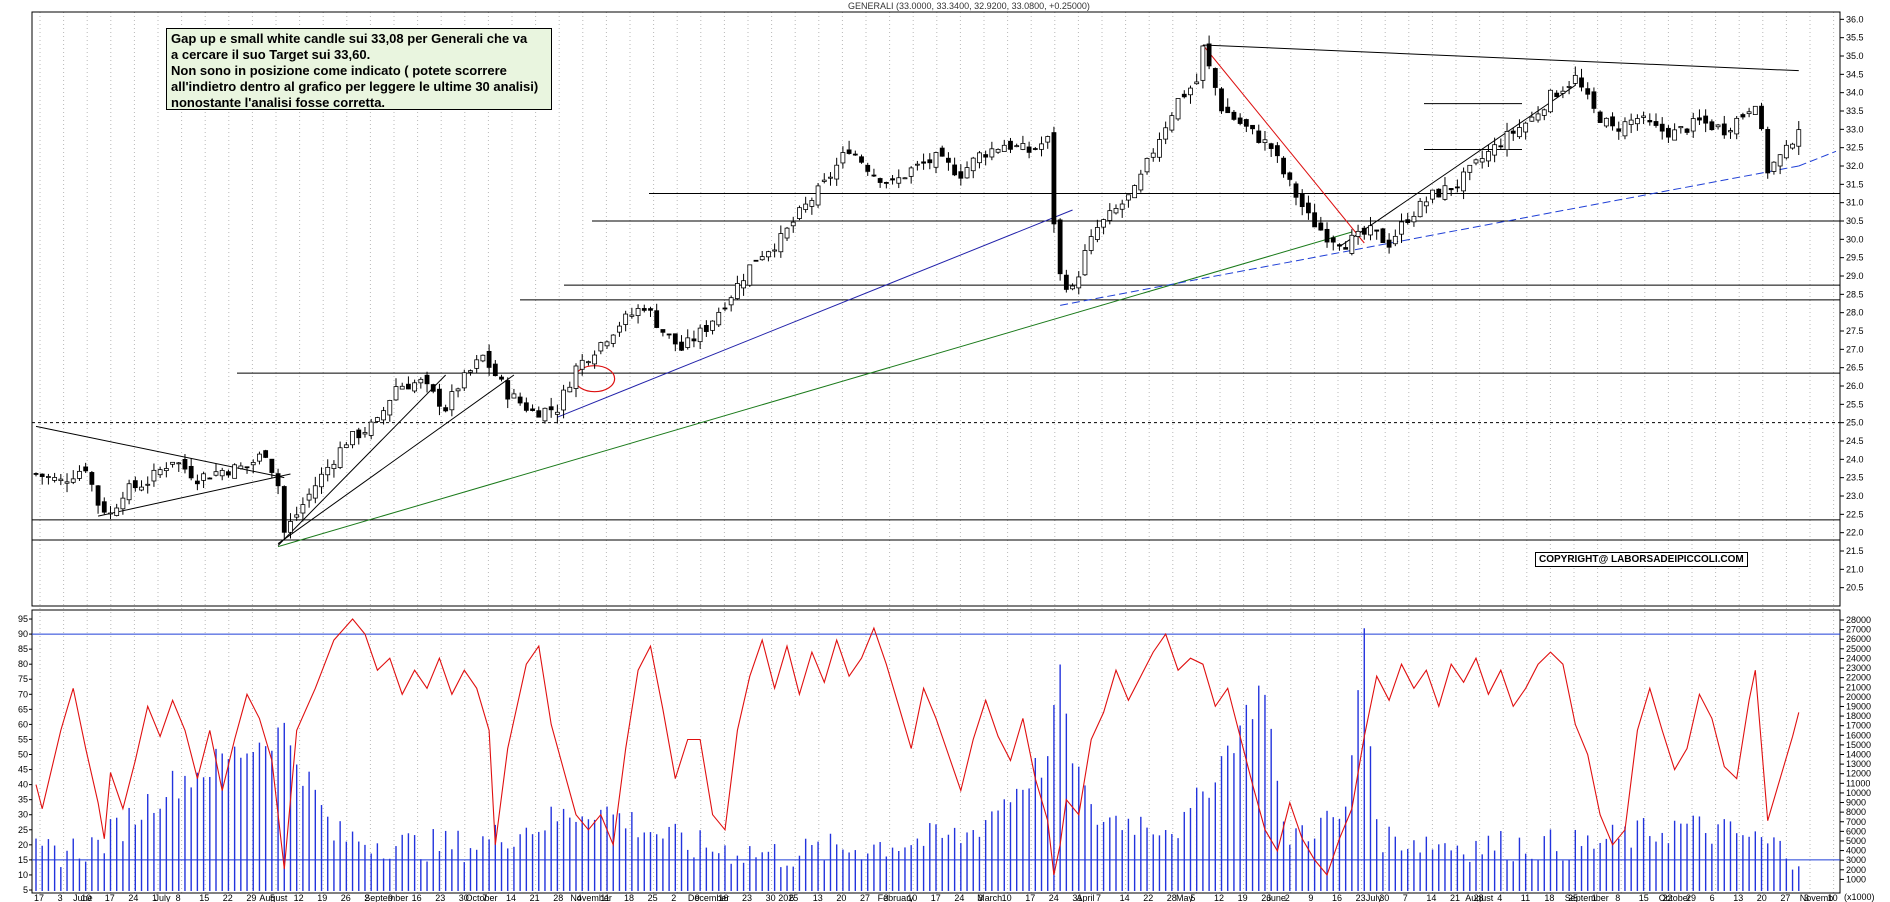  I want to click on volume-tick-label: 19000, so click(1858, 706).